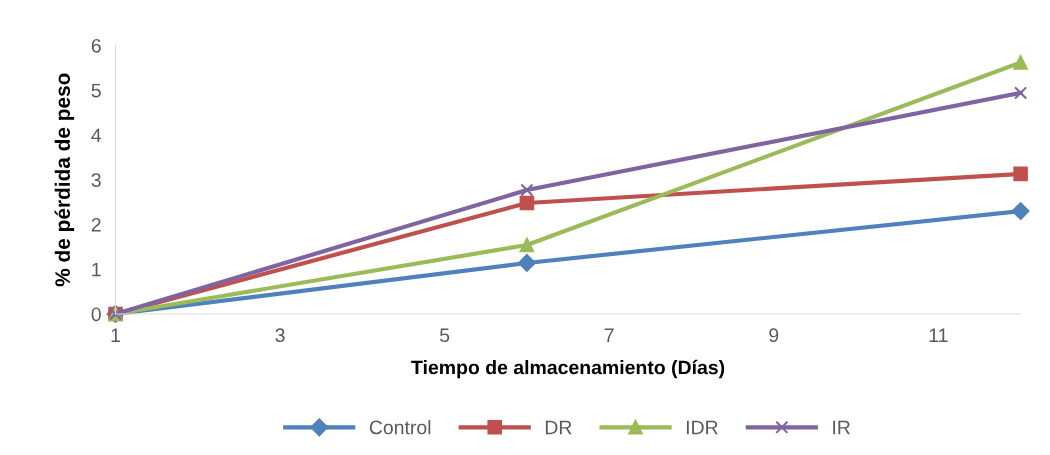  What do you see at coordinates (568, 369) in the screenshot?
I see `x-axis-title: Tiempo de almacenamiento (Días)` at bounding box center [568, 369].